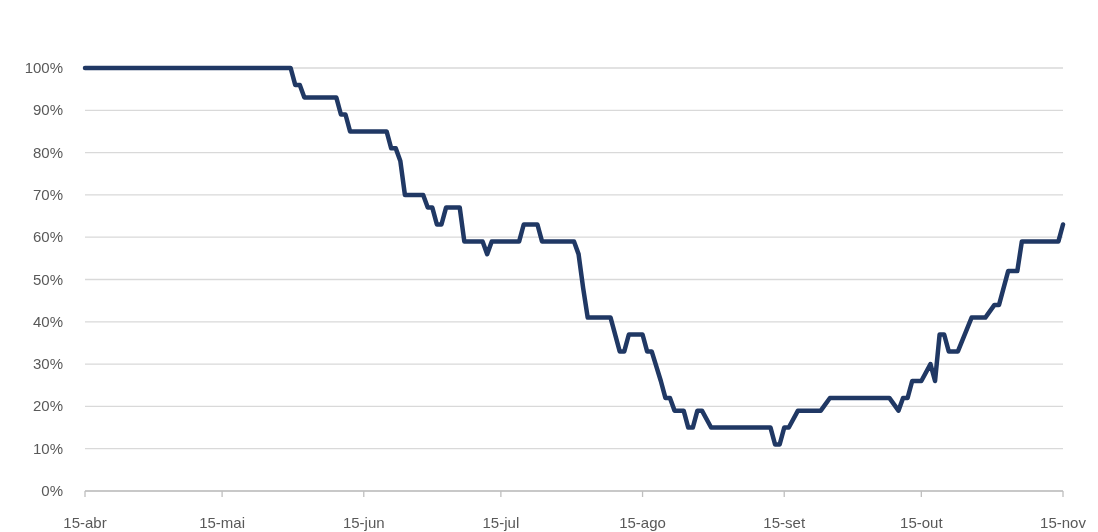 This screenshot has width=1098, height=532. What do you see at coordinates (501, 522) in the screenshot?
I see `x-tick-label: 15-jul` at bounding box center [501, 522].